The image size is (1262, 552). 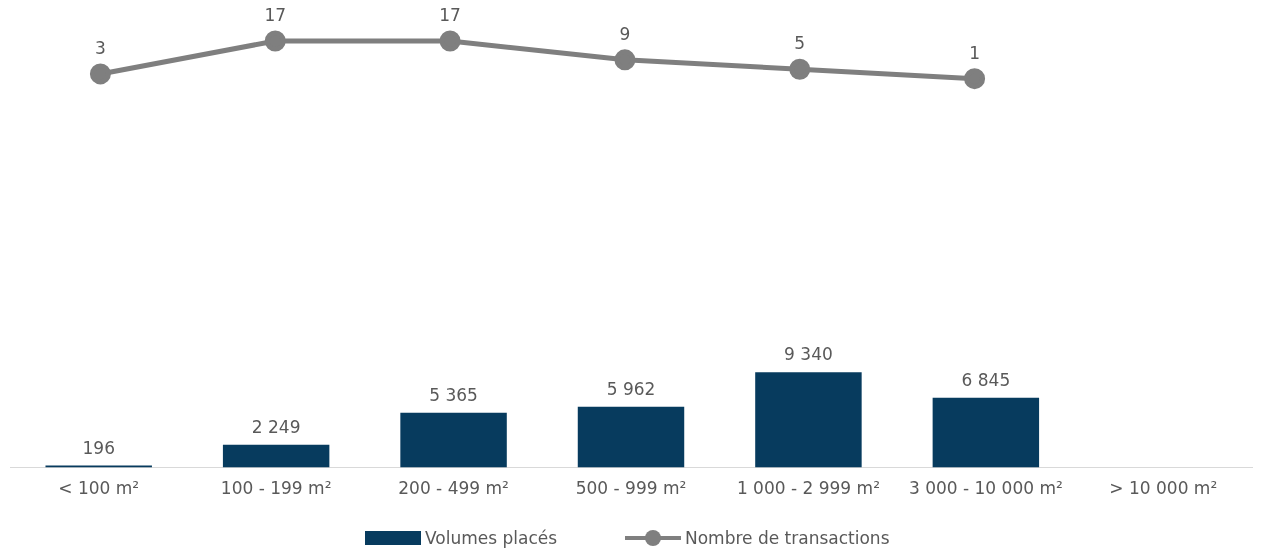 What do you see at coordinates (1163, 488) in the screenshot?
I see `x-tick-label: > 10 000 m²` at bounding box center [1163, 488].